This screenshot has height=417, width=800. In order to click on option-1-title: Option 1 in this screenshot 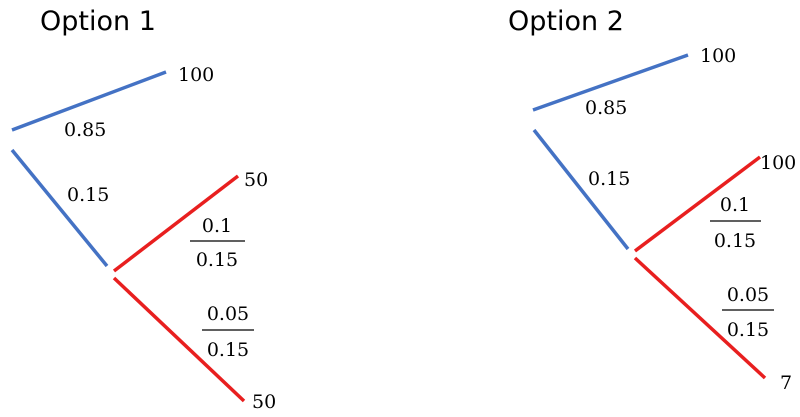, I will do `click(98, 21)`.